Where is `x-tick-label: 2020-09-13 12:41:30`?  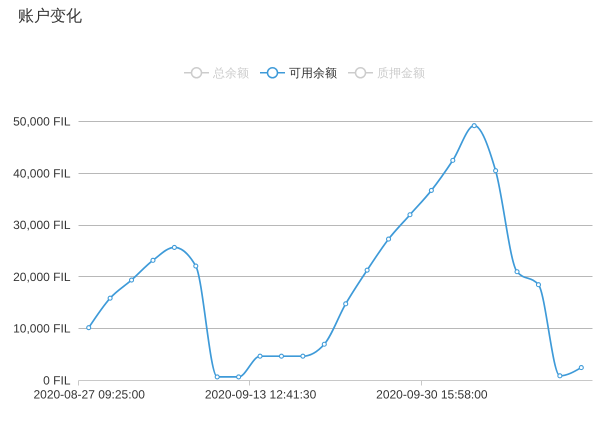 x-tick-label: 2020-09-13 12:41:30 is located at coordinates (260, 395).